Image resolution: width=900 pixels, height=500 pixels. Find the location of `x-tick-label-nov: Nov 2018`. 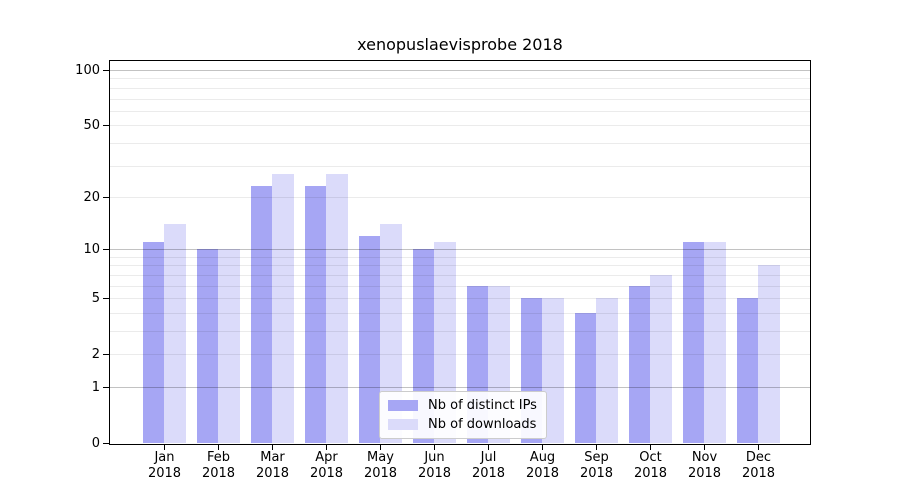

x-tick-label-nov: Nov 2018 is located at coordinates (704, 465).